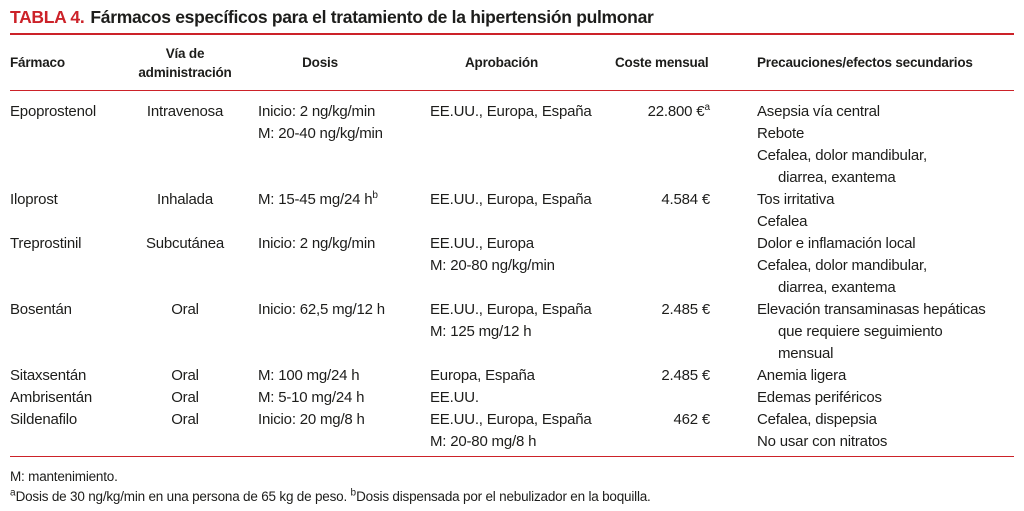  I want to click on cell-precauciones: Cefalea, dispepsia No usar con nitratos, so click(822, 430).